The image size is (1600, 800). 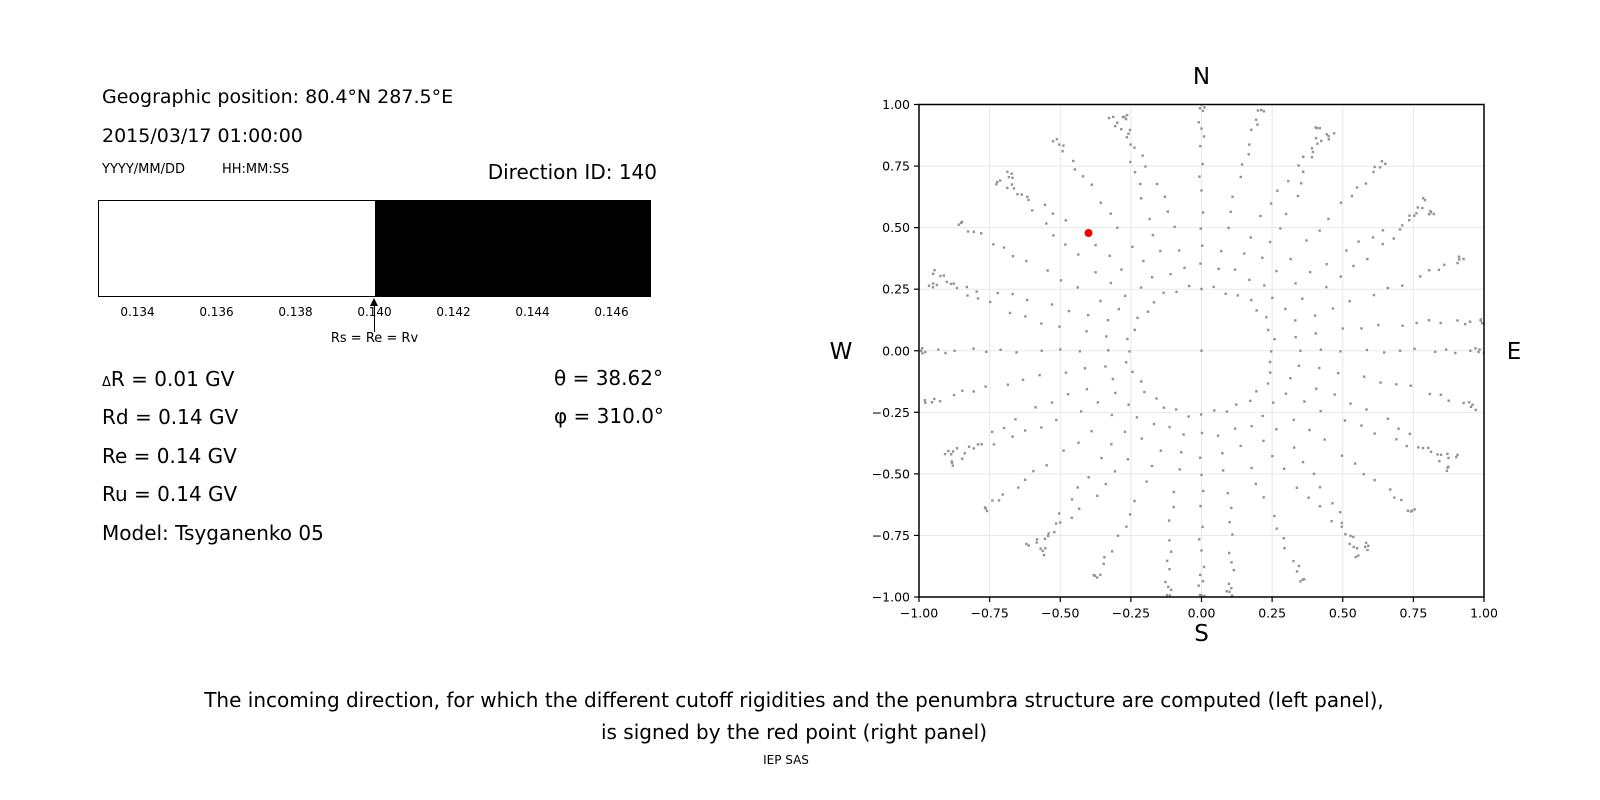 What do you see at coordinates (891, 597) in the screenshot?
I see `axis-tick-label: −1.00` at bounding box center [891, 597].